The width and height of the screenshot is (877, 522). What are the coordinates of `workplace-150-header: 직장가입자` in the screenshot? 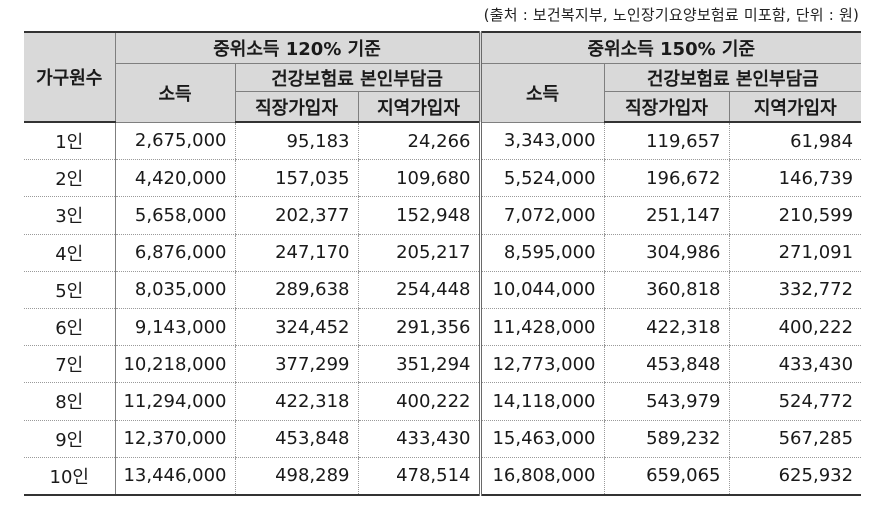 It's located at (666, 107).